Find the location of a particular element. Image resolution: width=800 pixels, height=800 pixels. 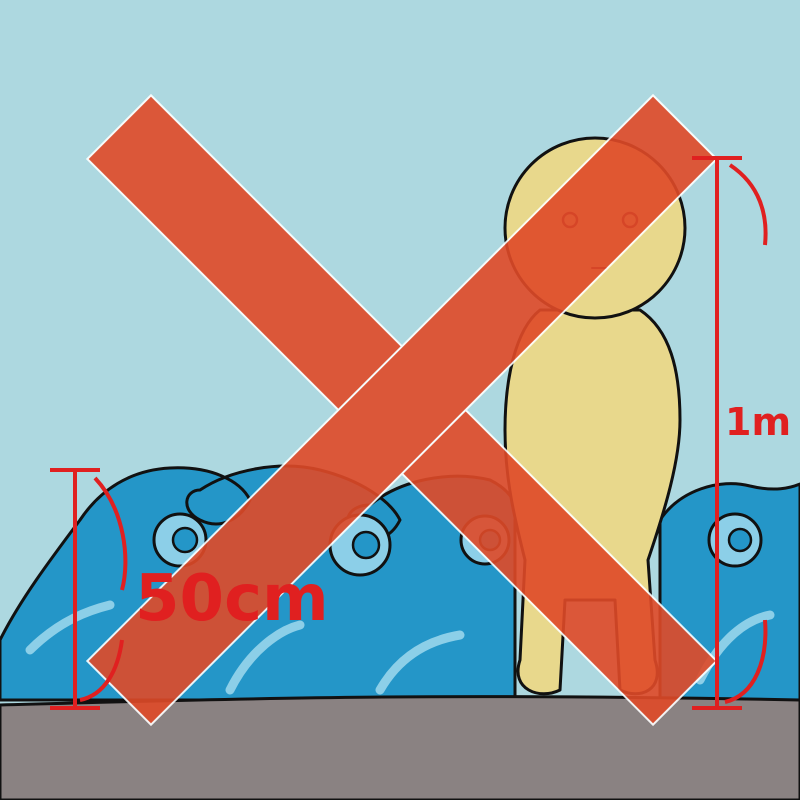

ground is located at coordinates (400, 747).